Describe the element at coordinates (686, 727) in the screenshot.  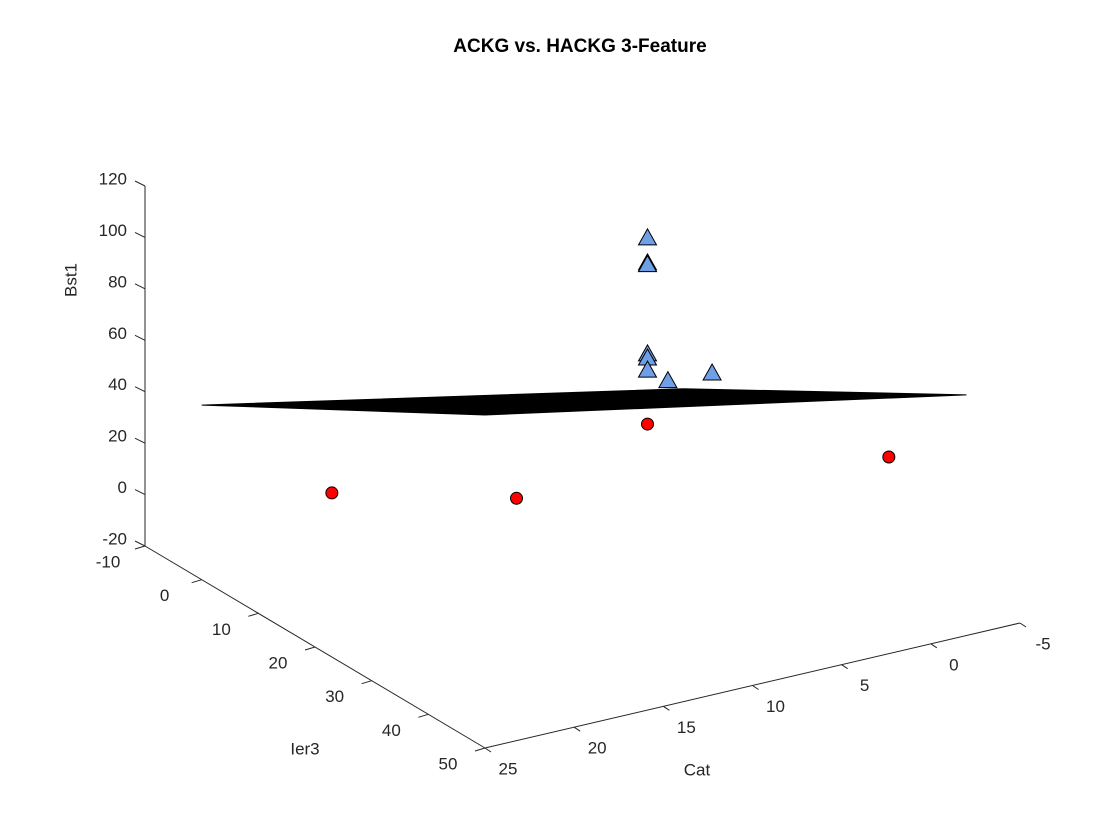
I see `x-tick-label: 15` at that location.